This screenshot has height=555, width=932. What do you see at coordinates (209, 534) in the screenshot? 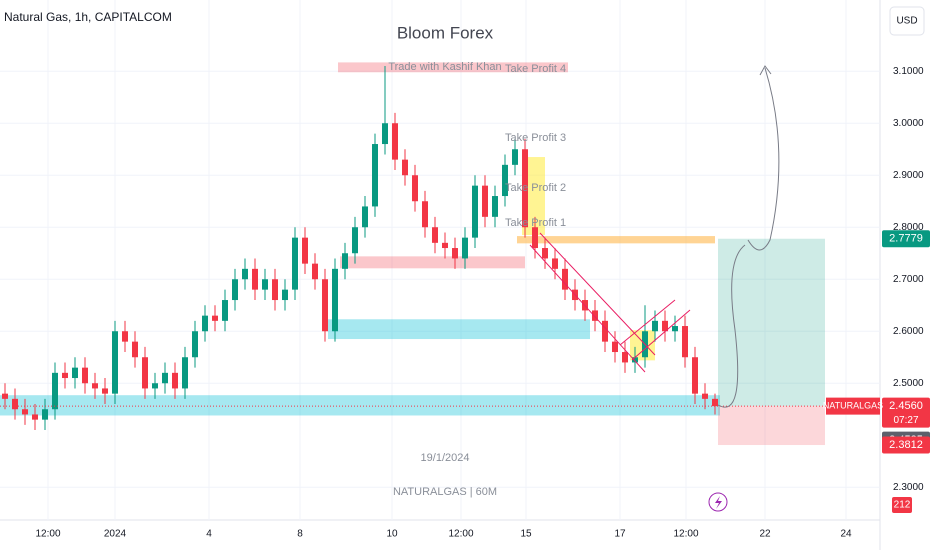
I see `x-tick-label: 4` at bounding box center [209, 534].